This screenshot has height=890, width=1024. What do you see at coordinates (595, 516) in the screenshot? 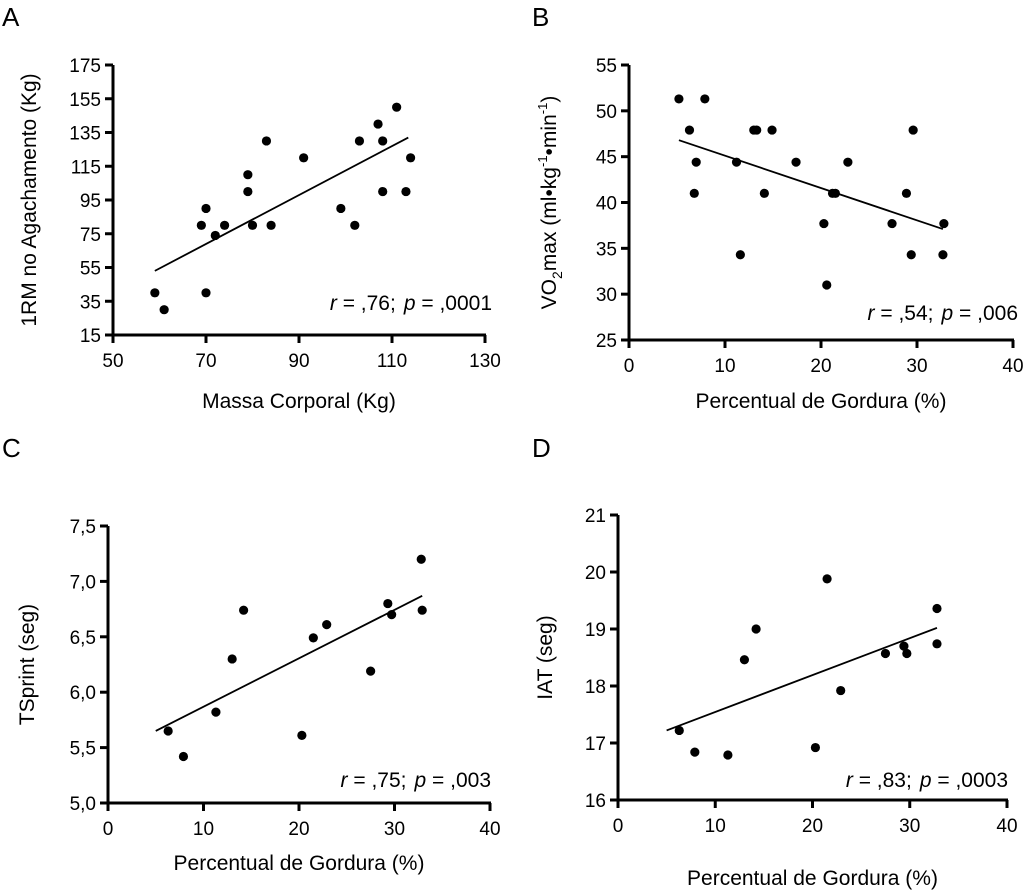
I see `y-tick-label: 21` at bounding box center [595, 516].